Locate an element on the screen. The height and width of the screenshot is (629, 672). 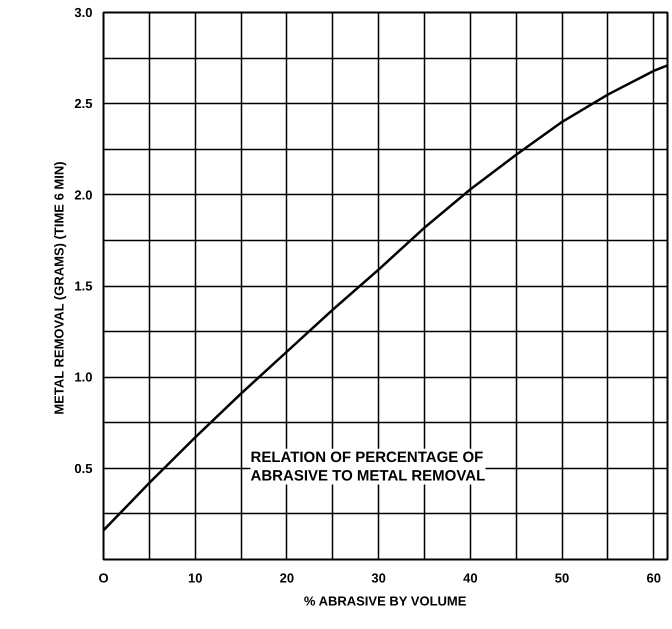
y-tick-label: 0.5 is located at coordinates (83, 468).